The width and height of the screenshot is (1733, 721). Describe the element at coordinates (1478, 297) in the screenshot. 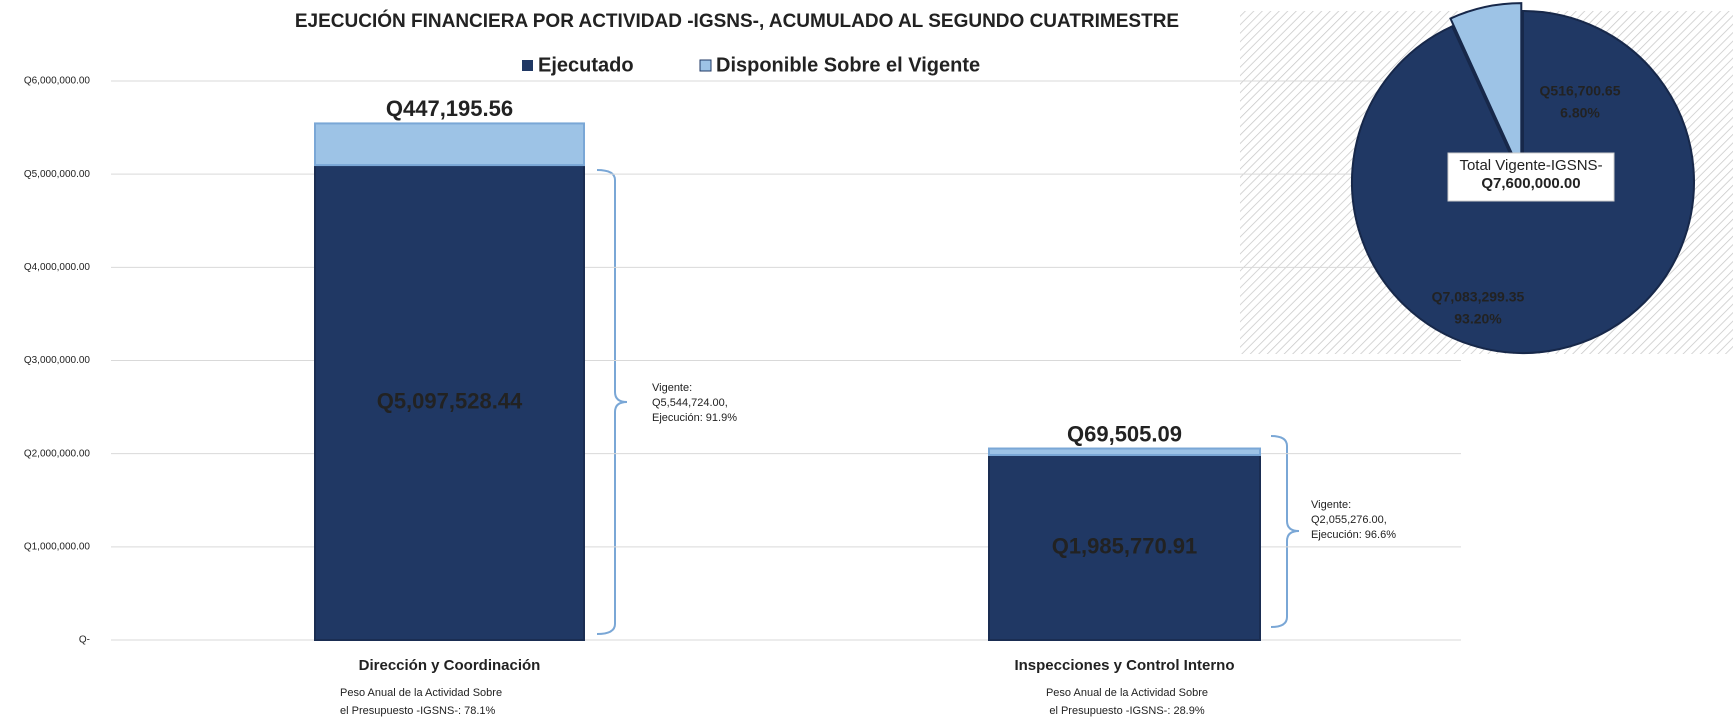

I see `pie-value-label: Q7,083,299.35` at that location.